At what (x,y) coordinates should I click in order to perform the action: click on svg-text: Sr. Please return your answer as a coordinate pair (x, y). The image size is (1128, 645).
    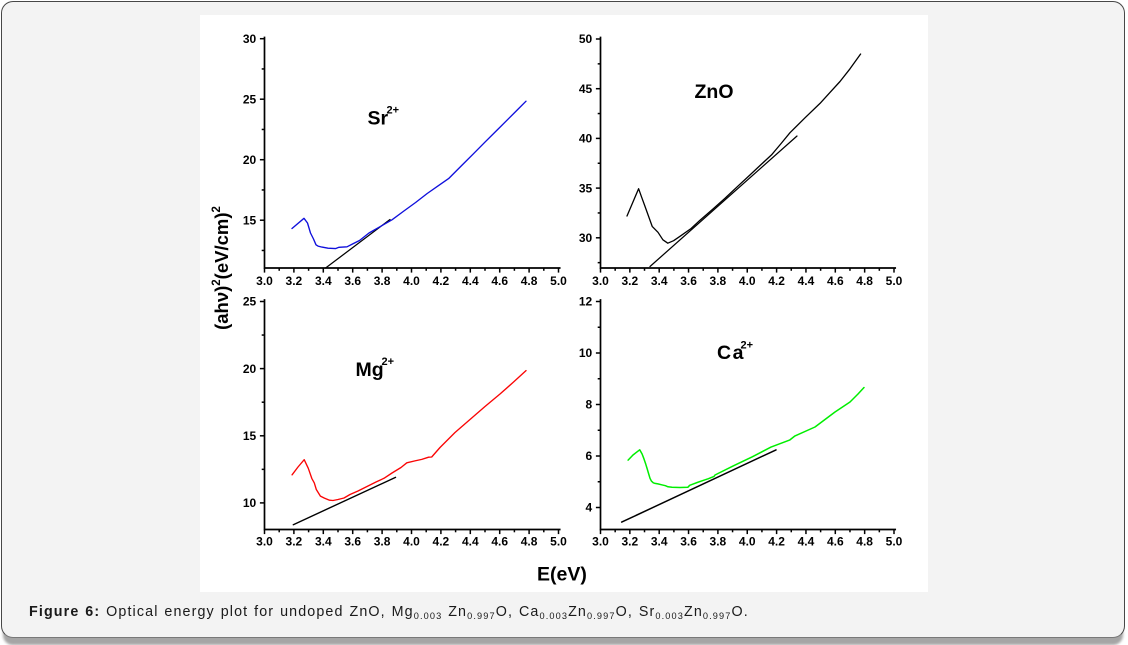
    Looking at the image, I should click on (378, 119).